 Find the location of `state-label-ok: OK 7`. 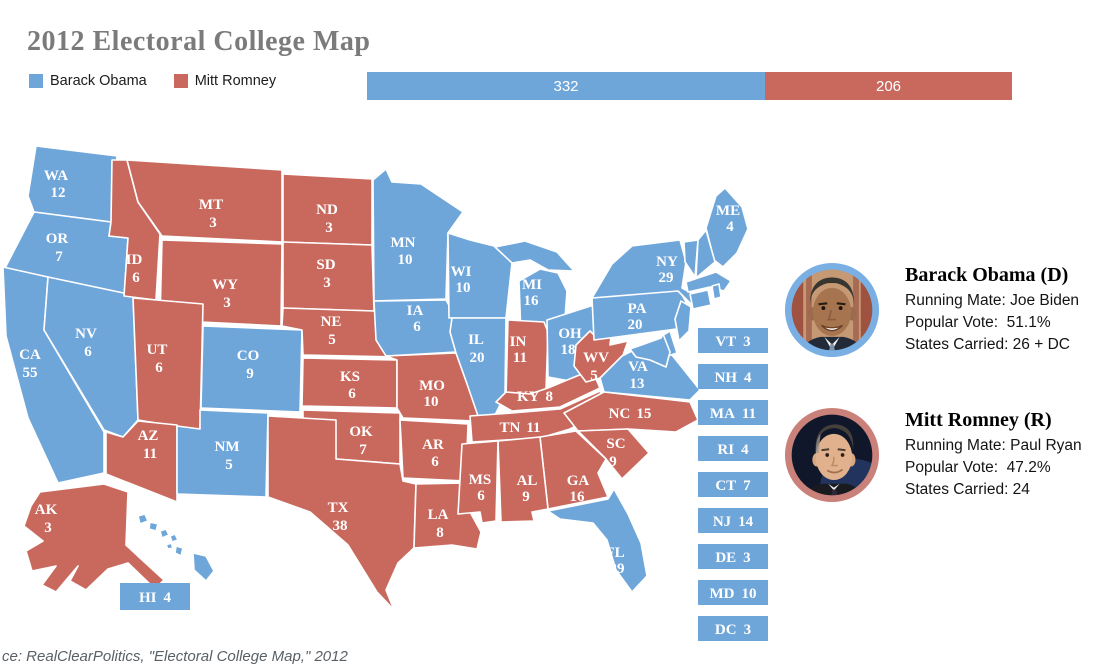

state-label-ok: OK 7 is located at coordinates (361, 441).